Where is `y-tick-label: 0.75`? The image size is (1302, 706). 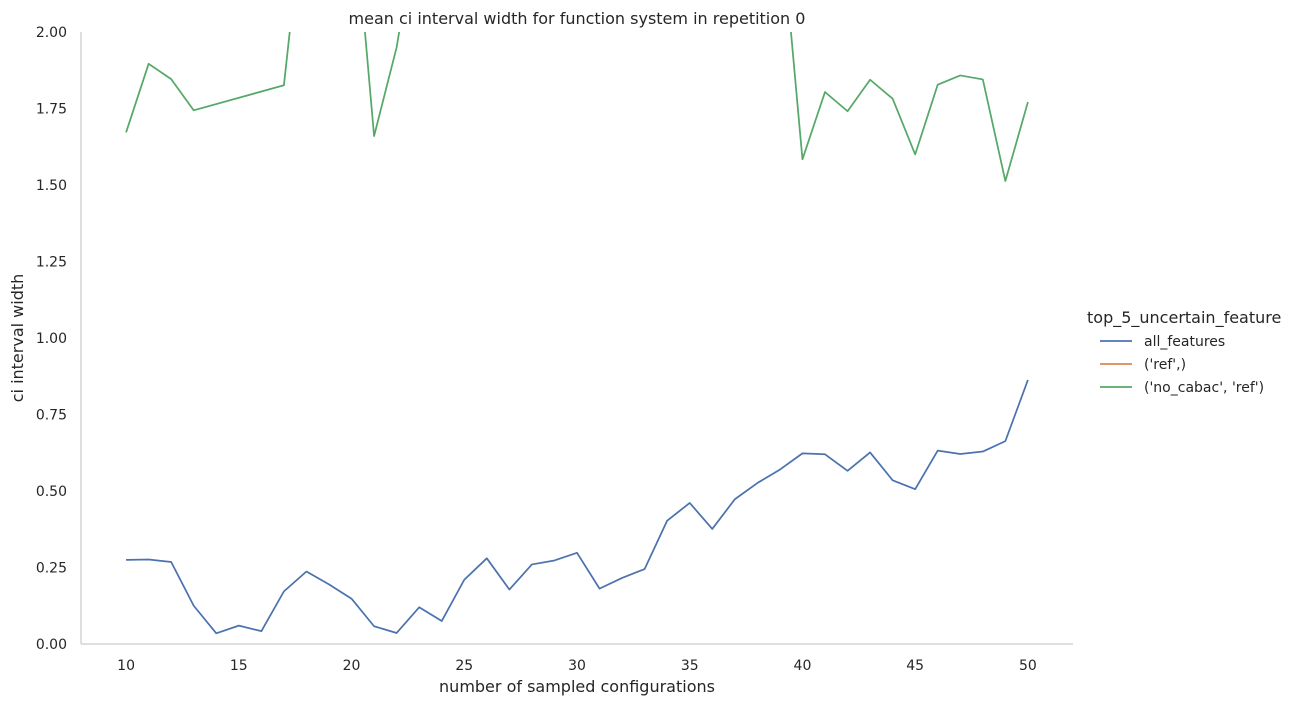
y-tick-label: 0.75 is located at coordinates (51, 416).